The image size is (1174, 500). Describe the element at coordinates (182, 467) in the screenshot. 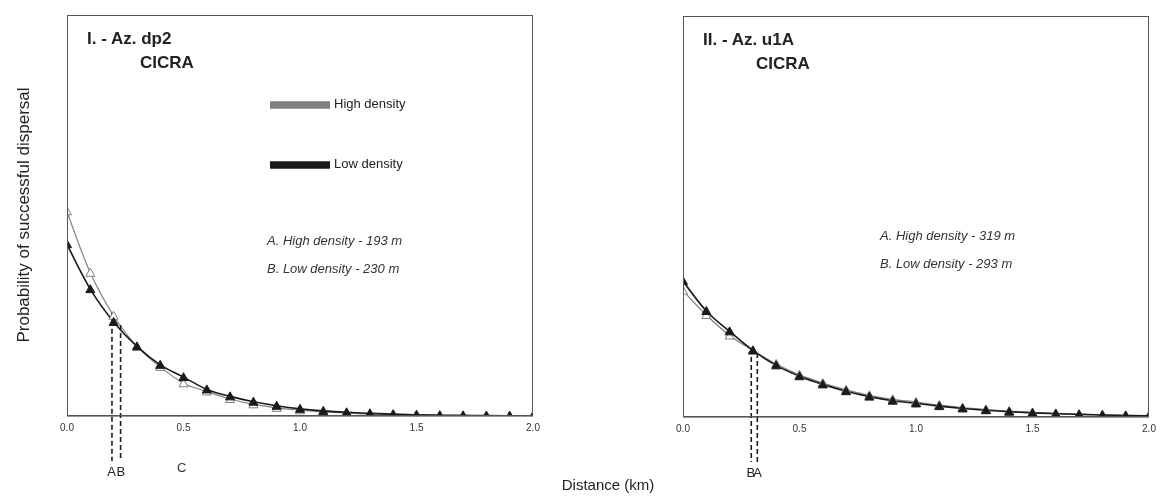

I see `text: C` at that location.